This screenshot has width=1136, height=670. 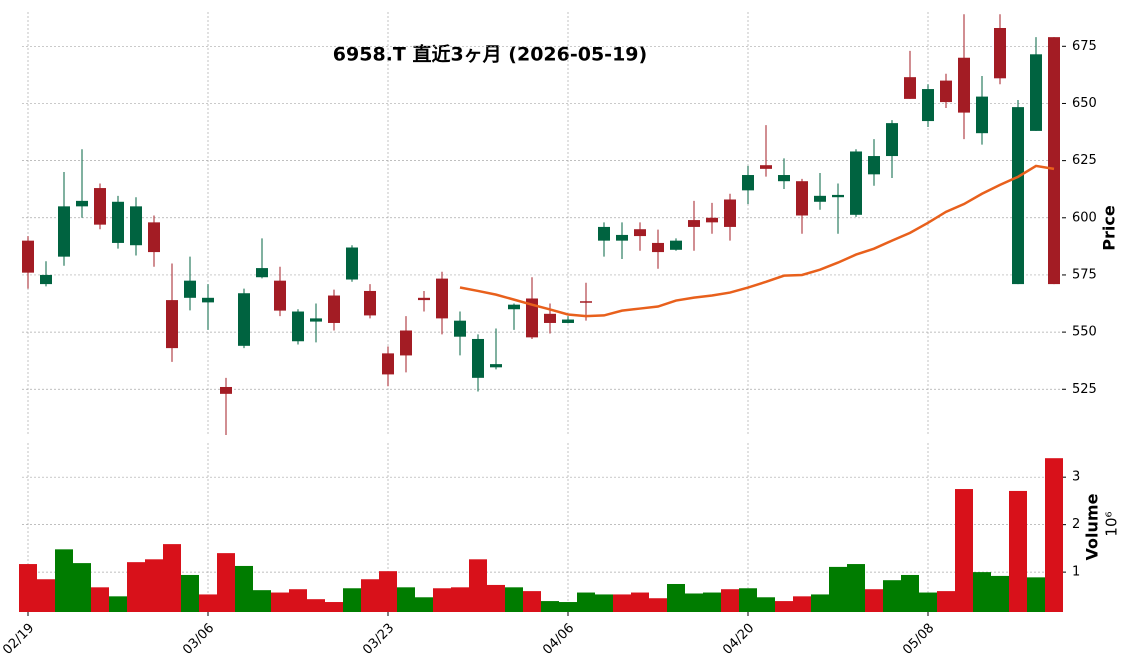 I want to click on chart-title: 6958.T 直近3ヶ月 (2026-05-19), so click(x=490, y=54).